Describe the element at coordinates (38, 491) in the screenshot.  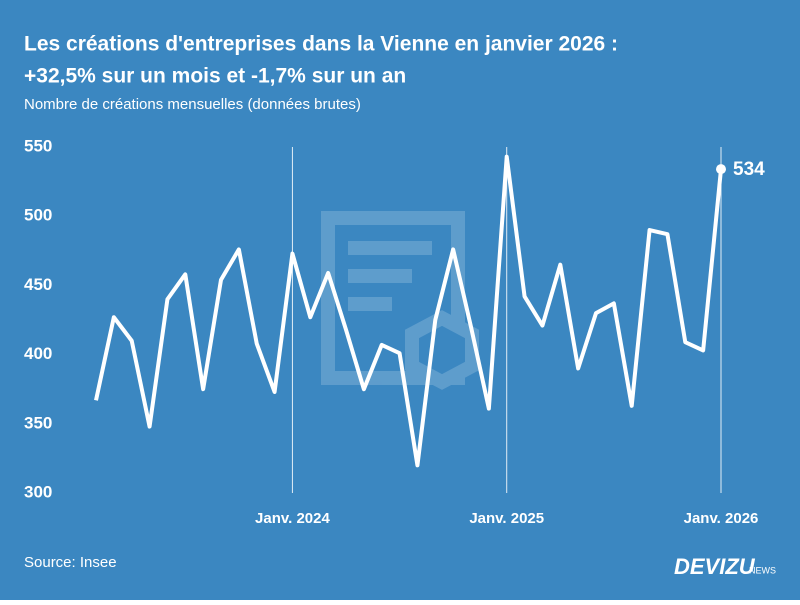
I see `y-tick-label: 300` at that location.